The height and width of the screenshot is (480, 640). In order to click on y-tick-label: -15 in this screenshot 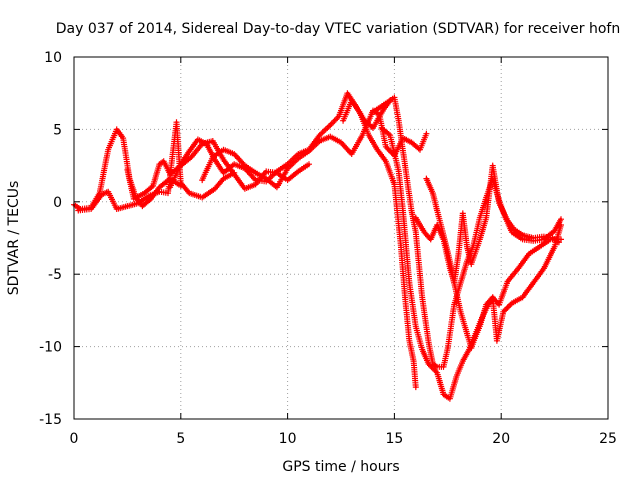, I will do `click(50, 420)`.